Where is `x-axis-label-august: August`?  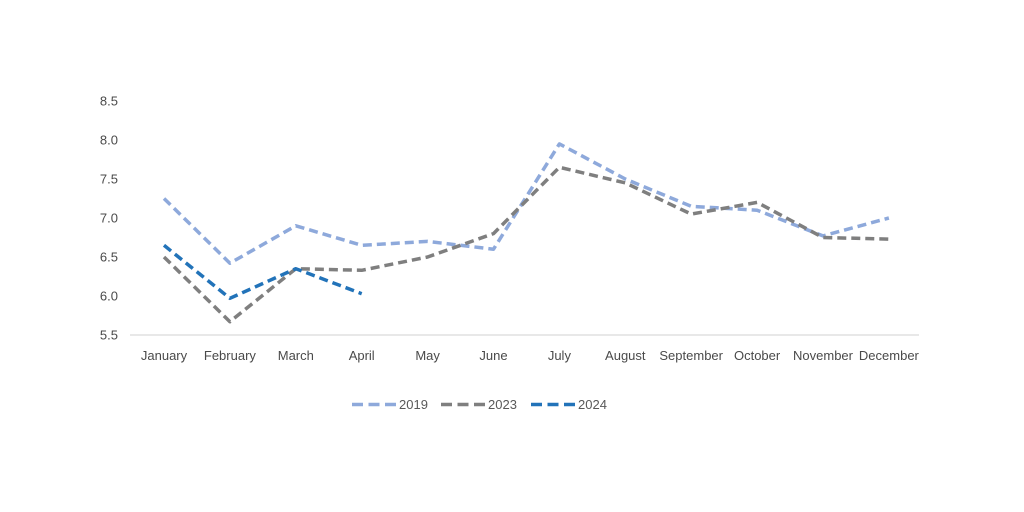 x-axis-label-august: August is located at coordinates (625, 355).